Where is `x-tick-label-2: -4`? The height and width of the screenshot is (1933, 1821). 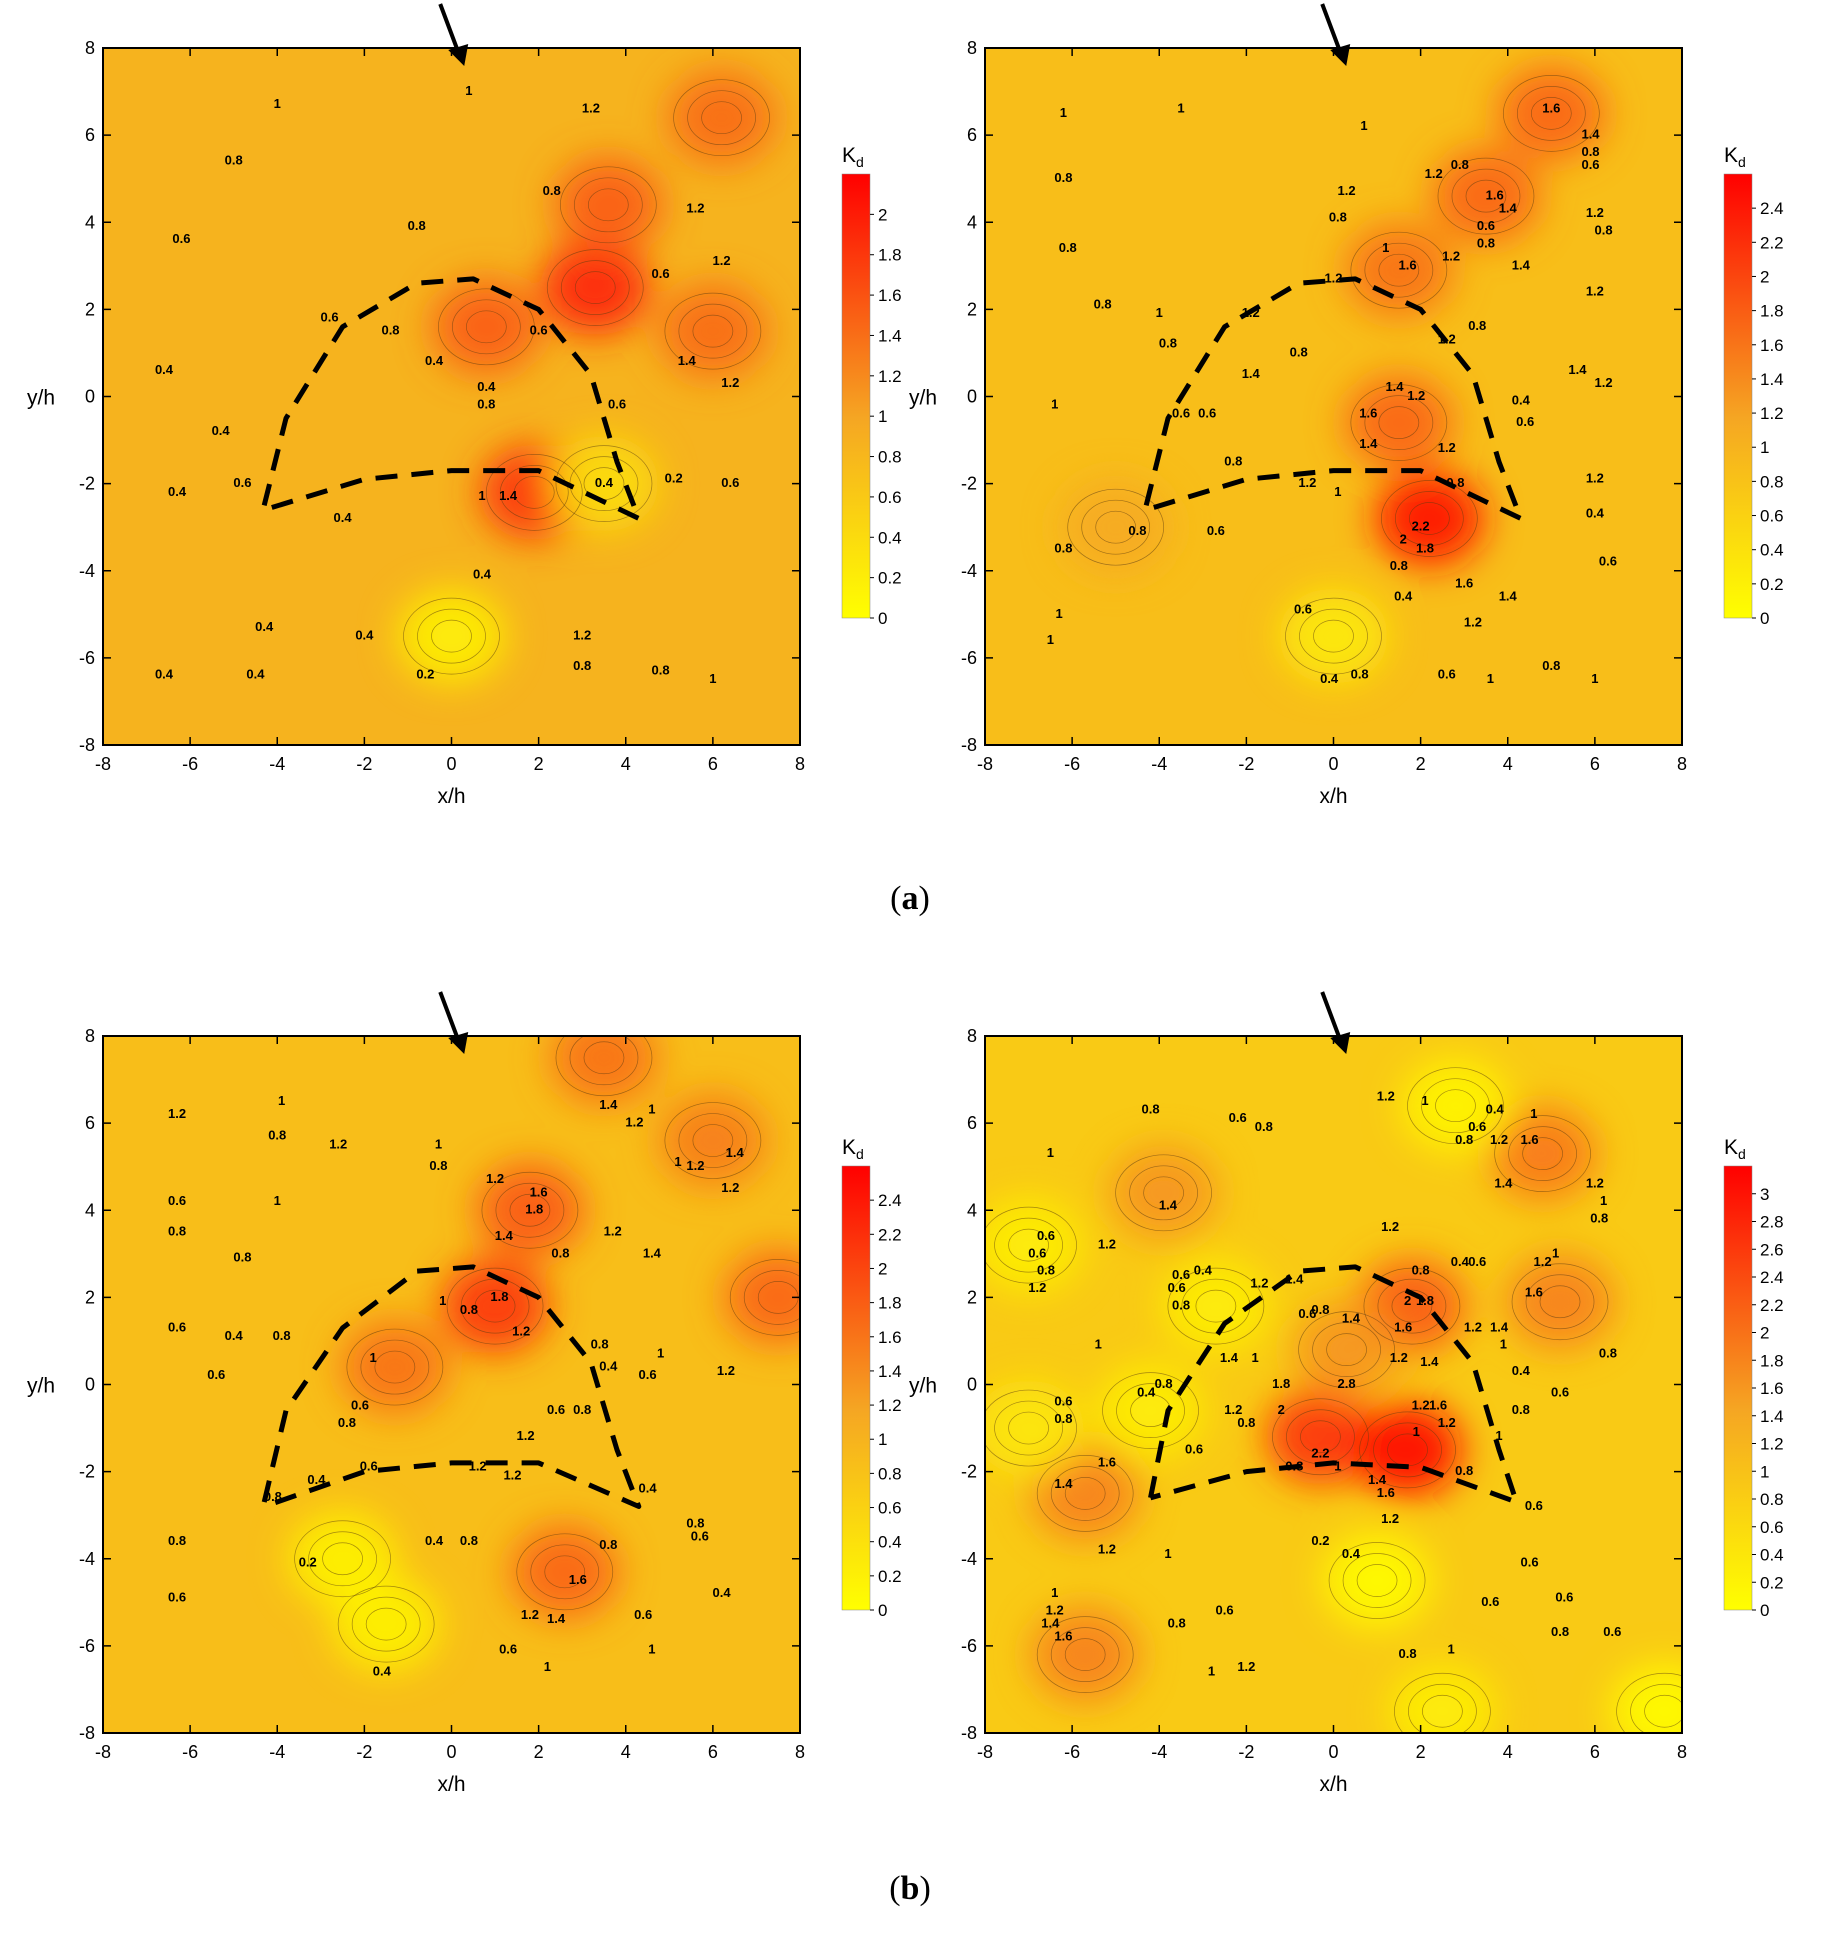
x-tick-label-2: -4 is located at coordinates (1159, 1752).